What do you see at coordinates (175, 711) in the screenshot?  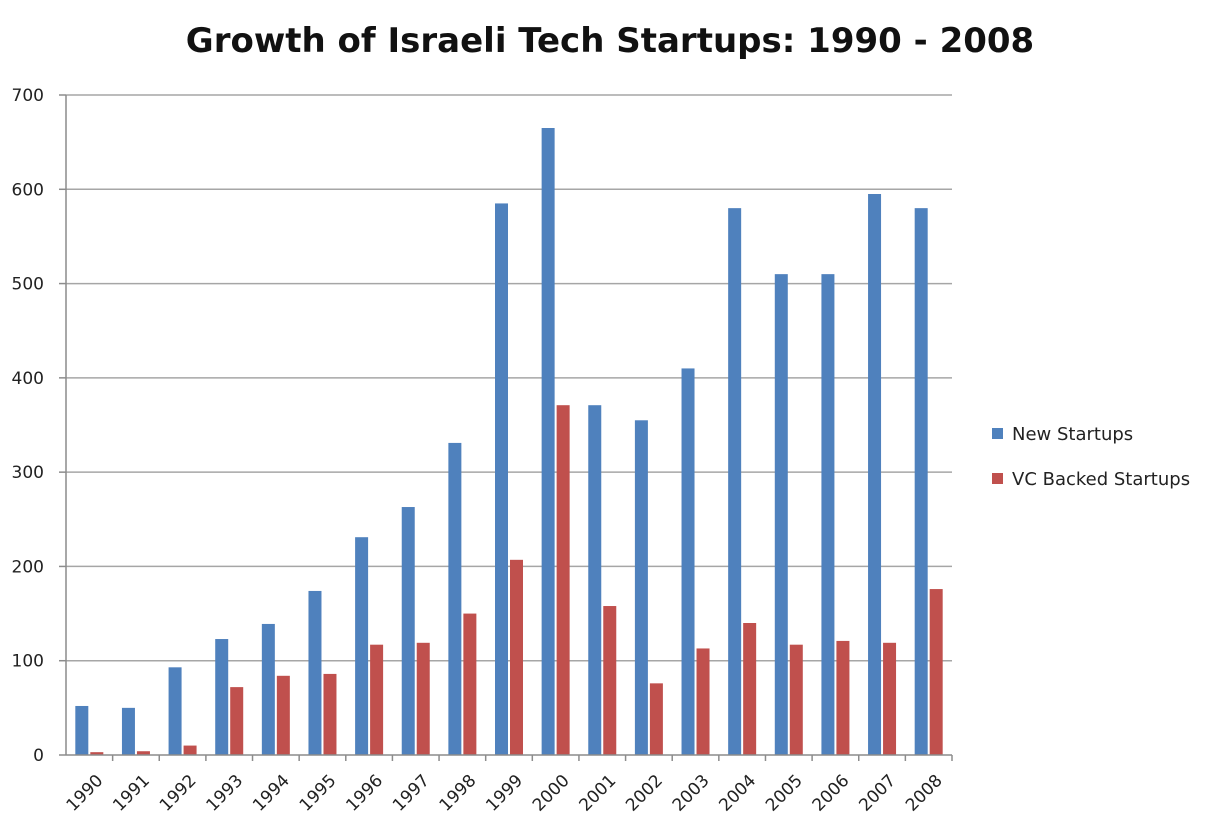 I see `bar-new-startups-1992` at bounding box center [175, 711].